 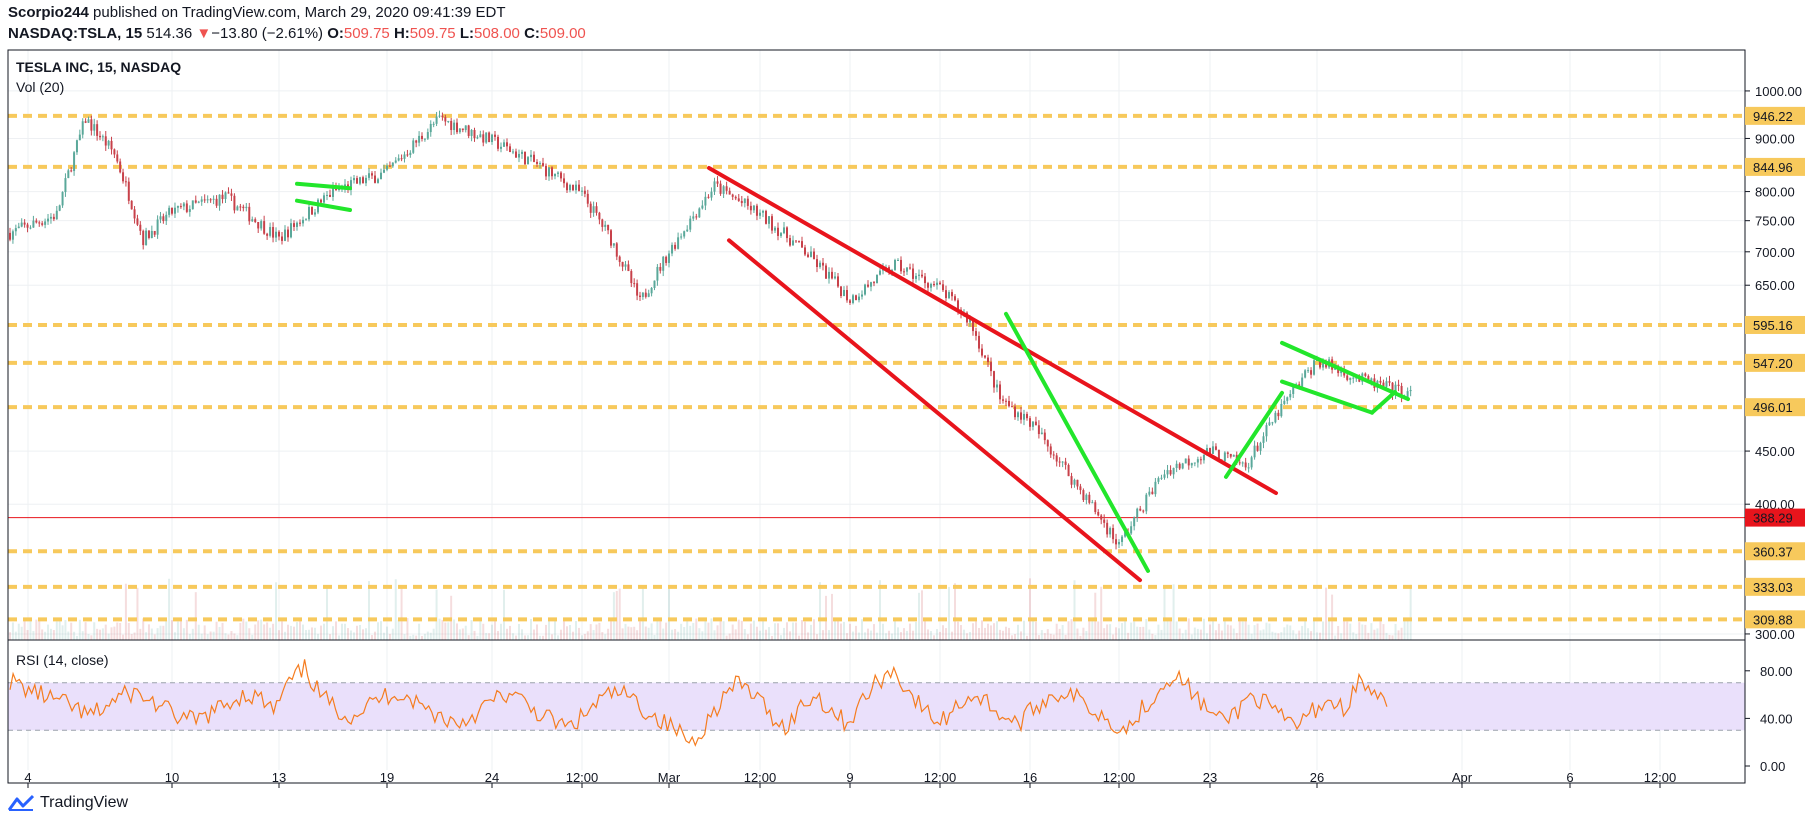 What do you see at coordinates (366, 33) in the screenshot?
I see `open-value: 509.75` at bounding box center [366, 33].